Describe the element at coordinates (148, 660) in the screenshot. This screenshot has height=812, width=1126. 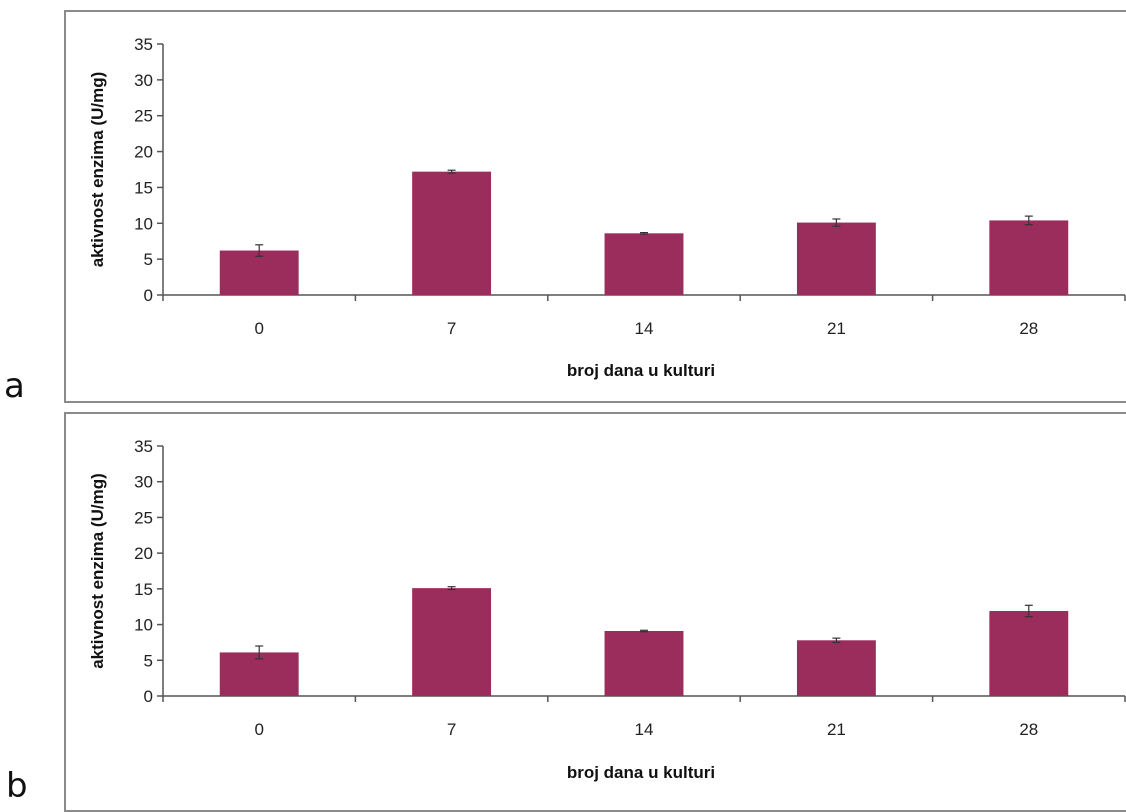
I see `y-tick-label-b-1: 5` at that location.